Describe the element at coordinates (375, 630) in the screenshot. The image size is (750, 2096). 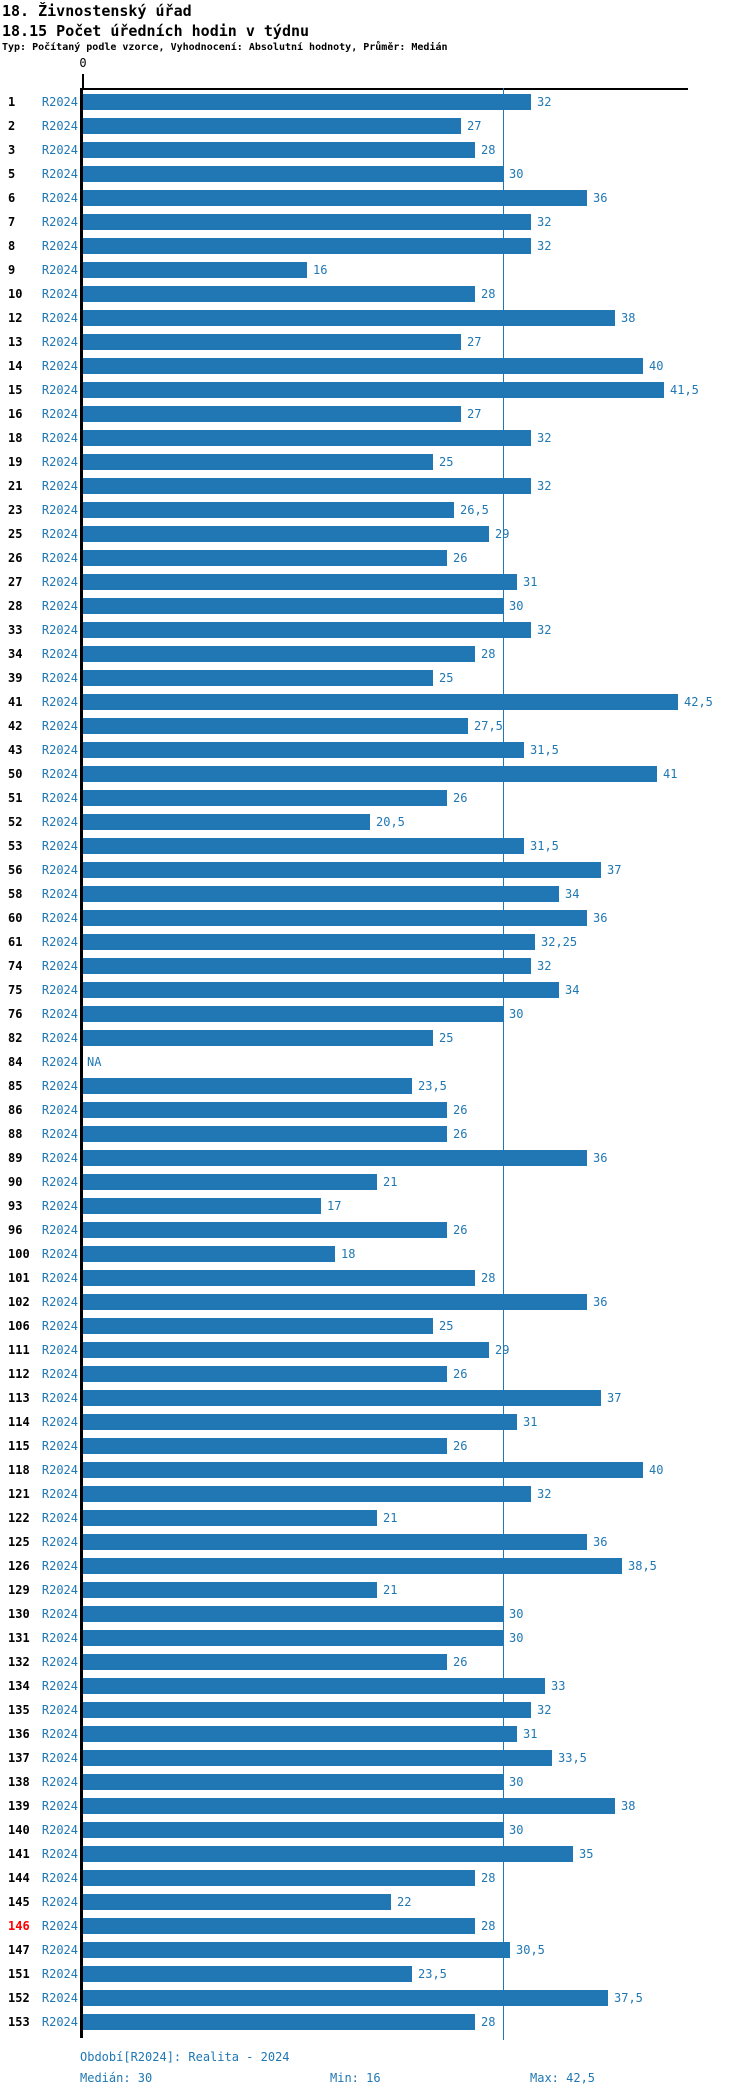
I see `chart-row: 33 R2024 32` at that location.